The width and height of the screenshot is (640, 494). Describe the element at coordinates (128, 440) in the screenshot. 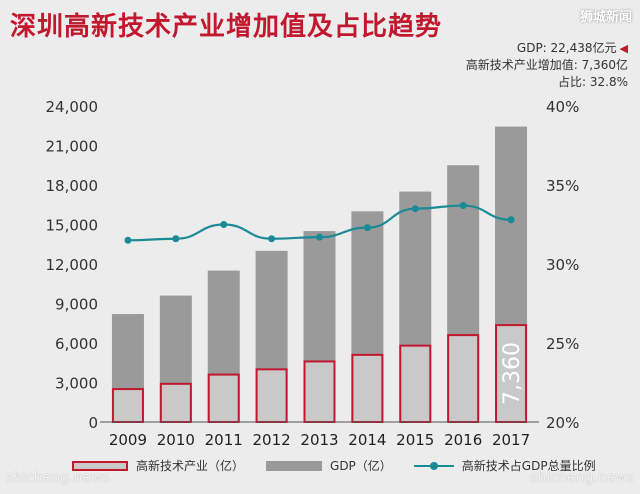

I see `x-tick-label: 2009` at that location.